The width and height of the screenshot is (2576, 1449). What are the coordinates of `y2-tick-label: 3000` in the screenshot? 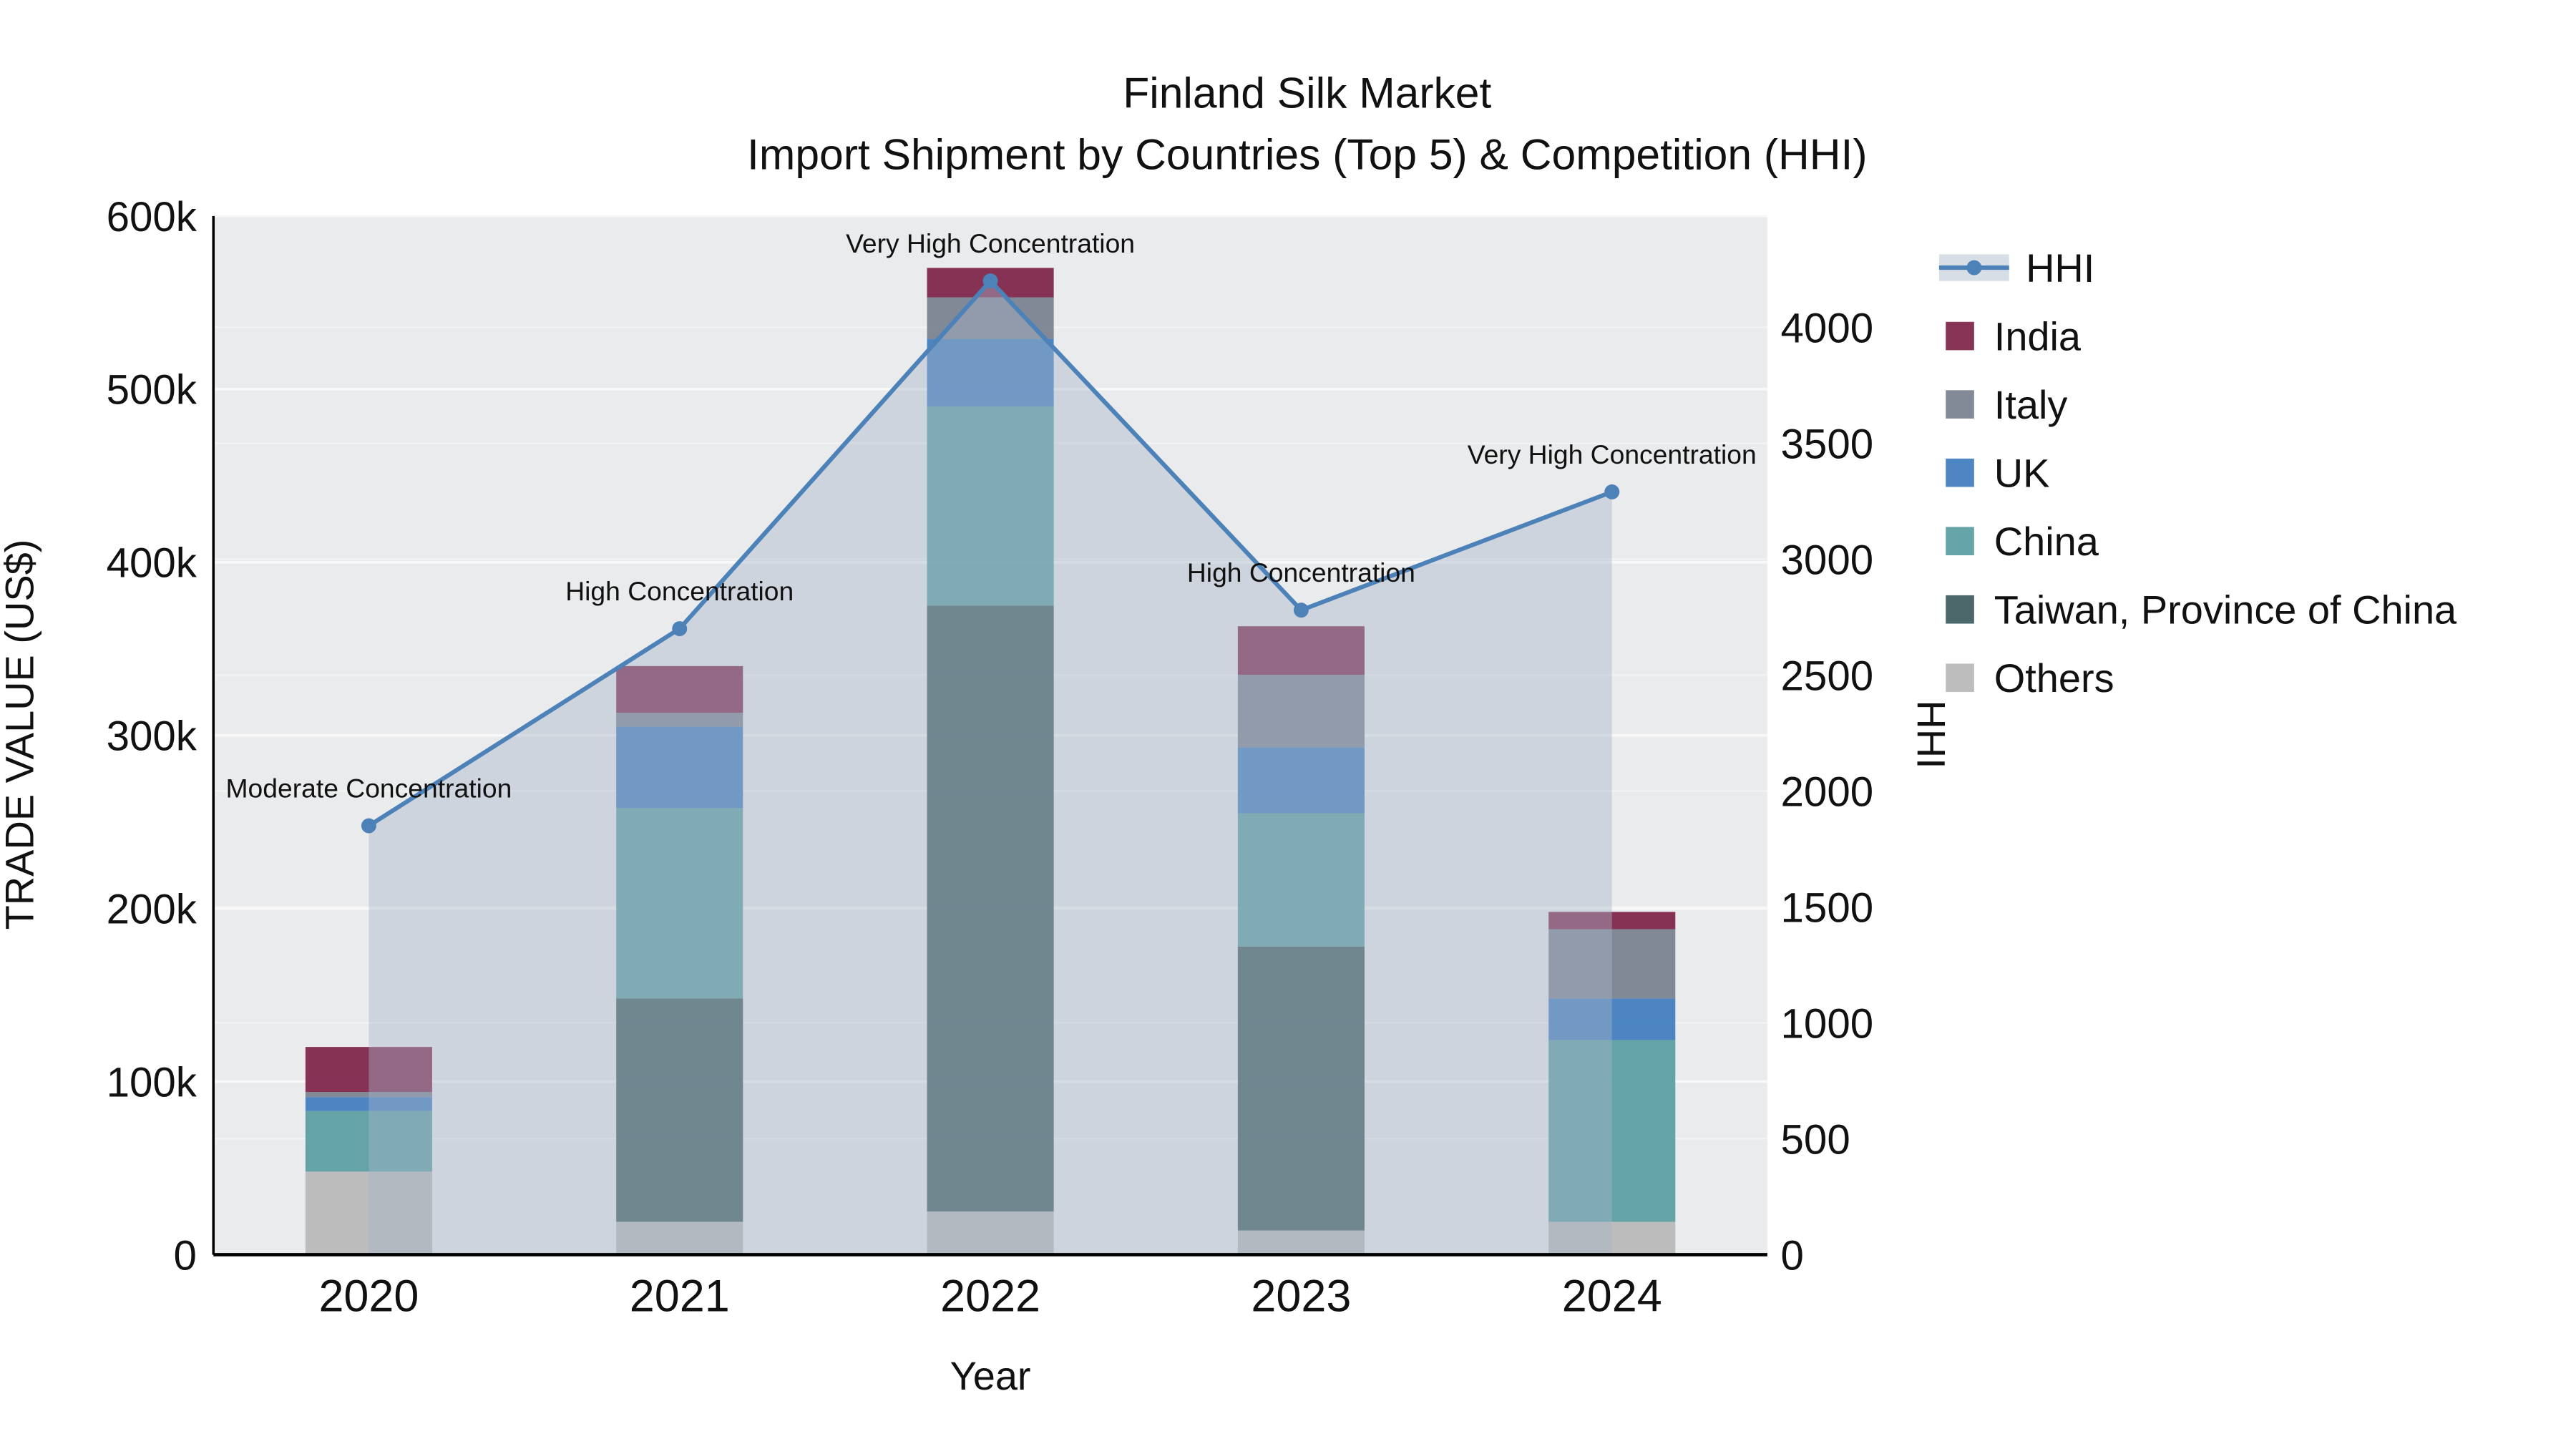 It's located at (1827, 560).